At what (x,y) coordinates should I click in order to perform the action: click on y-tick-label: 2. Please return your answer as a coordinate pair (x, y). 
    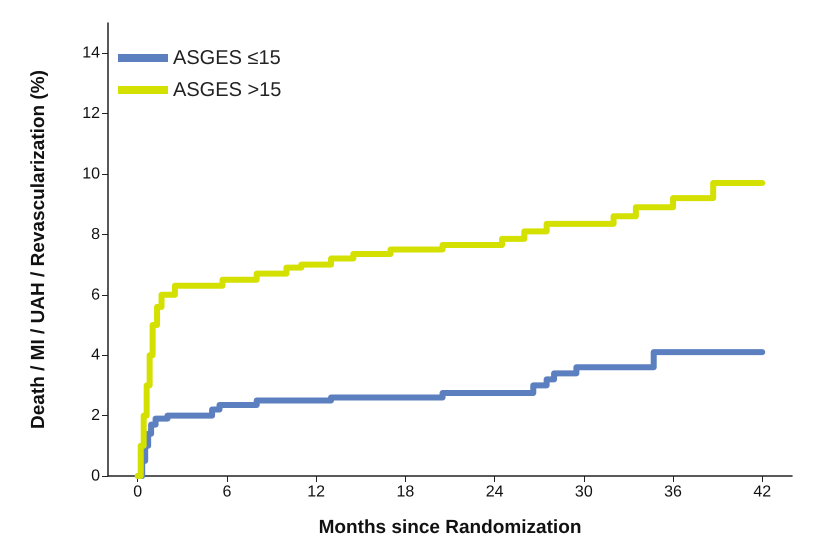
    Looking at the image, I should click on (95, 415).